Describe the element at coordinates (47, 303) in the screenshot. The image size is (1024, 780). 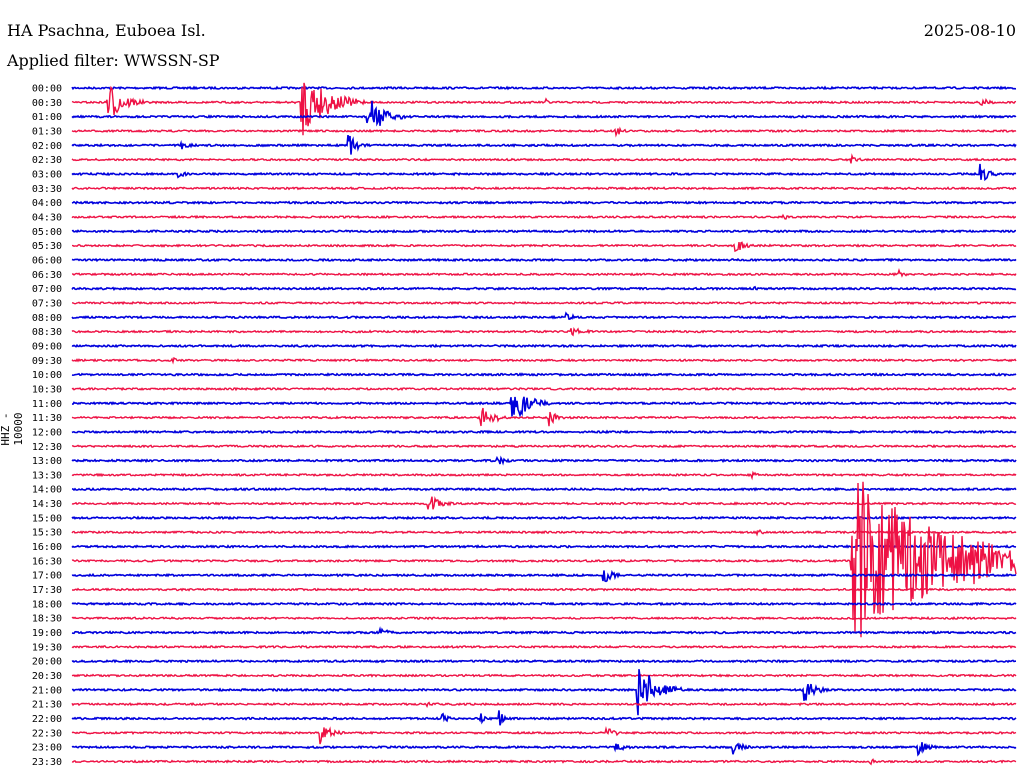
I see `time-tick-label: 07:30` at that location.